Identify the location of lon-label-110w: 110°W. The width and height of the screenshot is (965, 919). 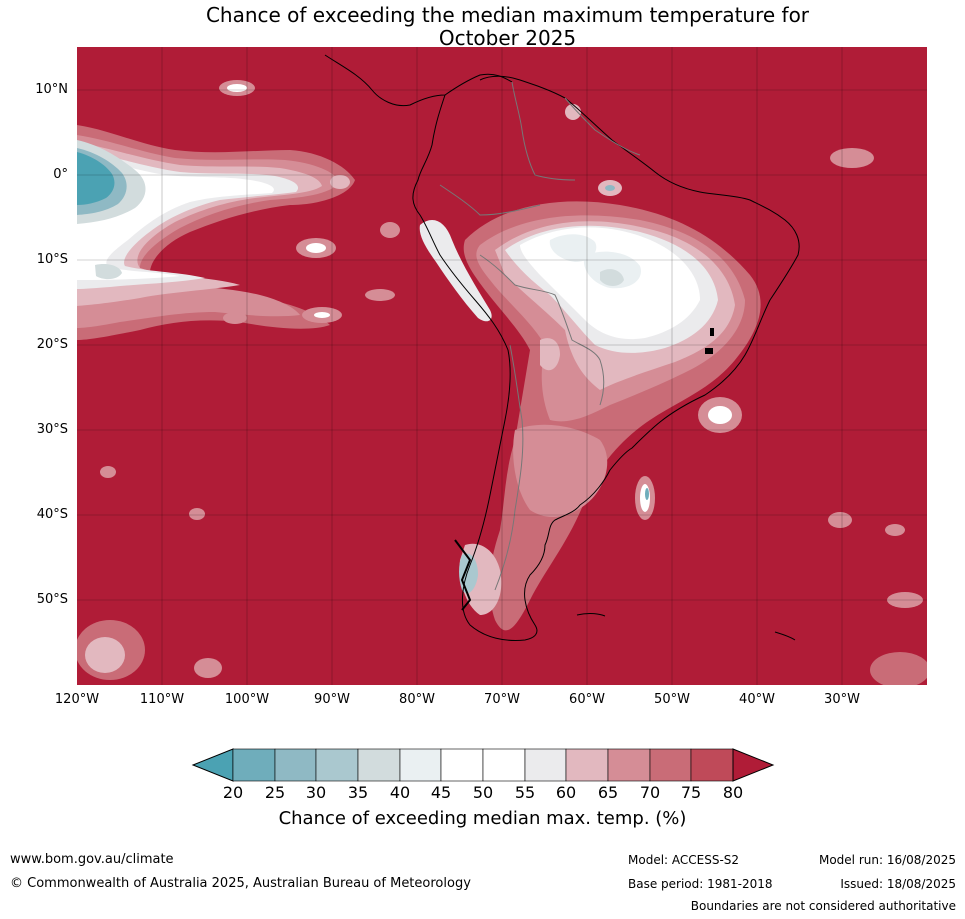
(162, 699).